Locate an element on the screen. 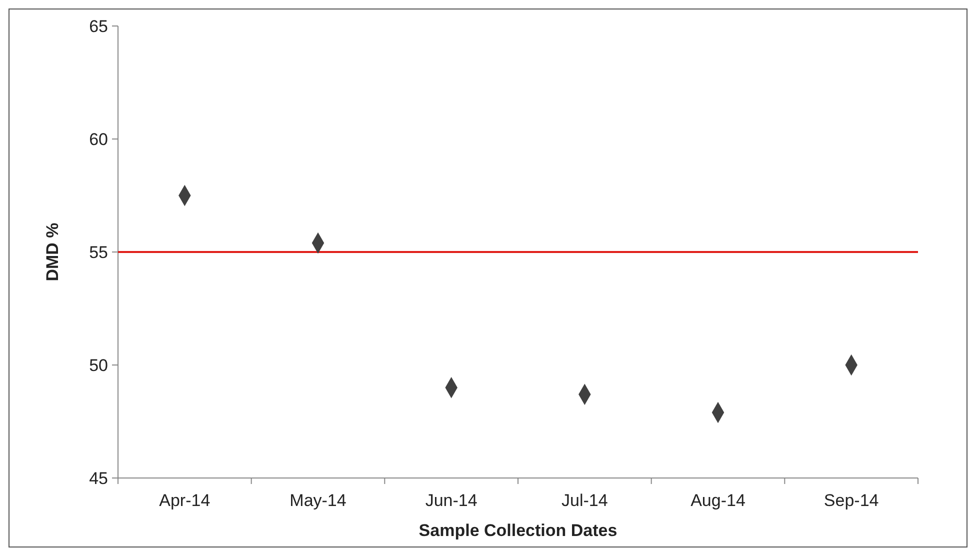 The width and height of the screenshot is (977, 556). x-tick-label: Sep-14 is located at coordinates (851, 500).